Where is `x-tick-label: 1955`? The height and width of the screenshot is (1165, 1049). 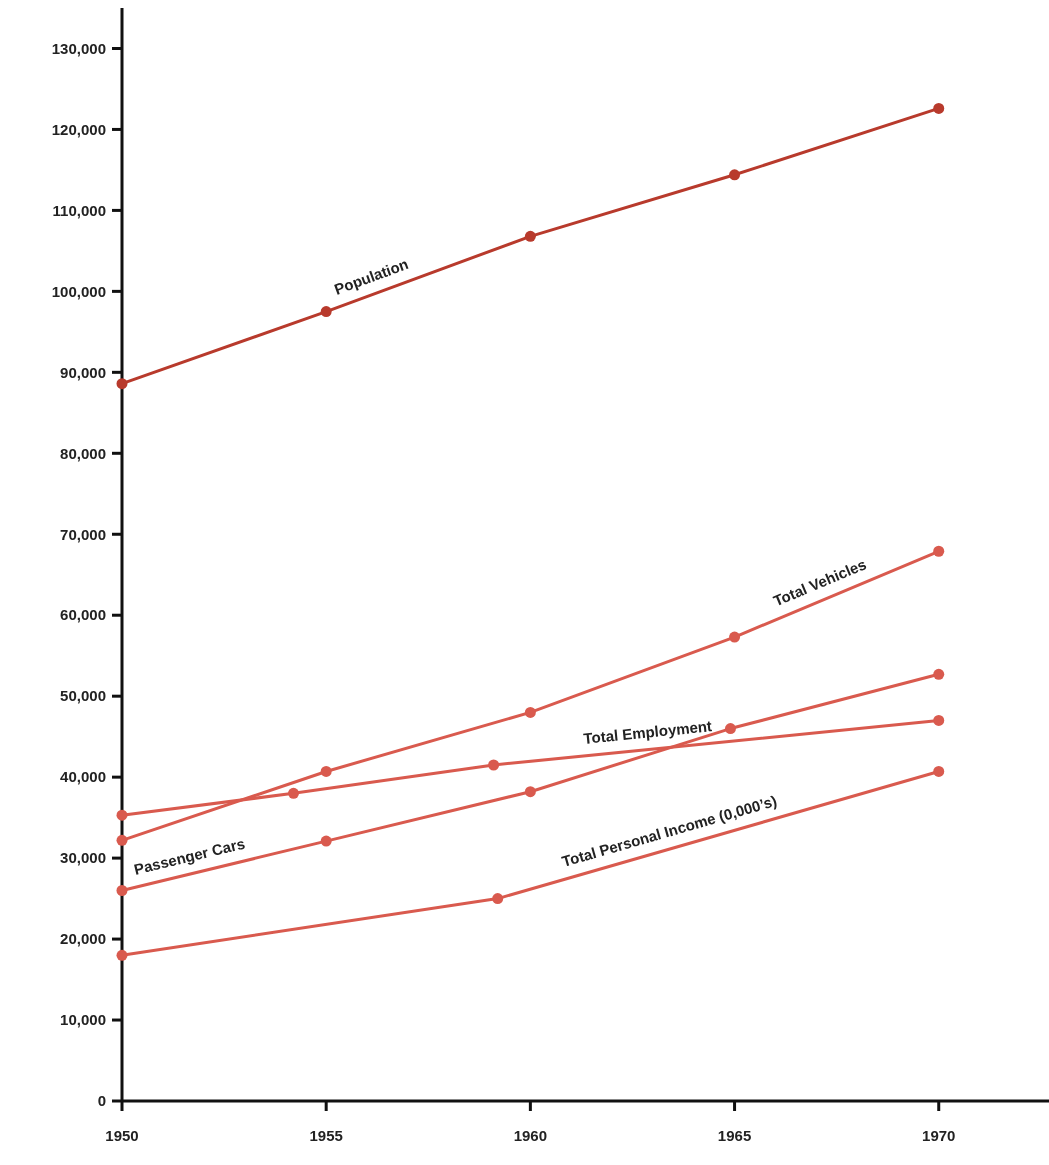
x-tick-label: 1955 is located at coordinates (326, 1135).